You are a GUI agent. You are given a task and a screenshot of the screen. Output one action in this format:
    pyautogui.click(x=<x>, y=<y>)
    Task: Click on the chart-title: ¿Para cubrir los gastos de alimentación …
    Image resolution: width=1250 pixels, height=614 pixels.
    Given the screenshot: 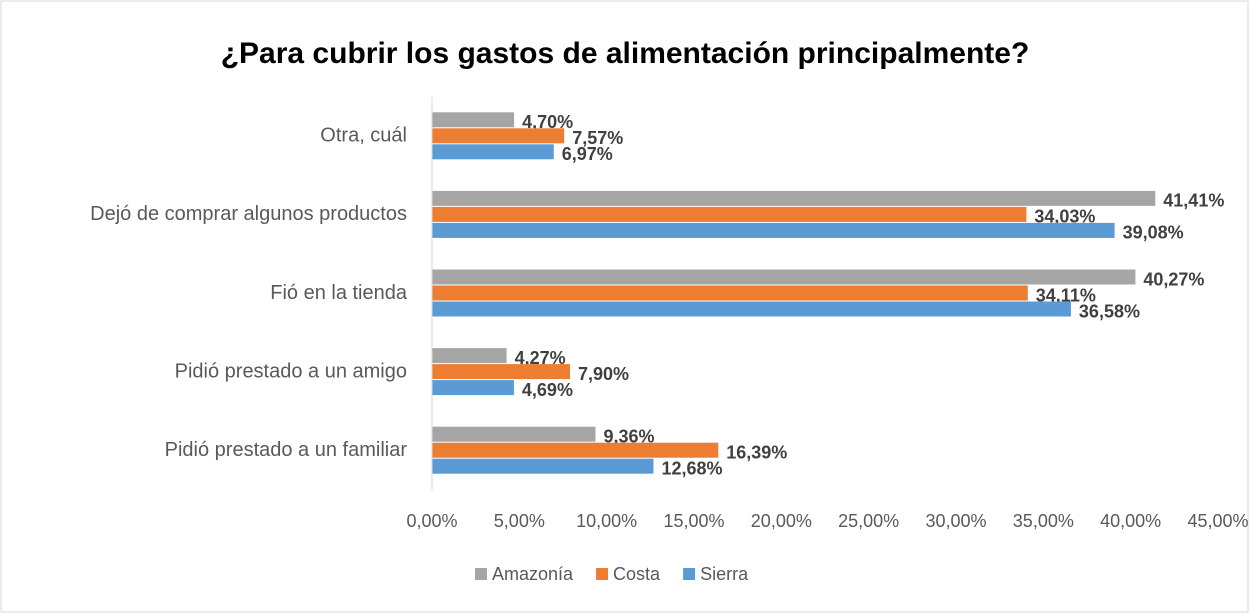 What is the action you would take?
    pyautogui.click(x=625, y=53)
    